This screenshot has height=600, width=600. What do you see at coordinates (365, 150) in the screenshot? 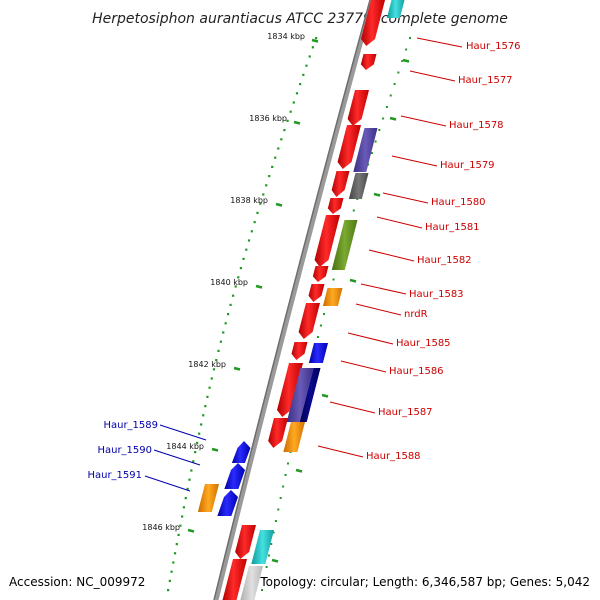
I see `gene-block-purple` at bounding box center [365, 150].